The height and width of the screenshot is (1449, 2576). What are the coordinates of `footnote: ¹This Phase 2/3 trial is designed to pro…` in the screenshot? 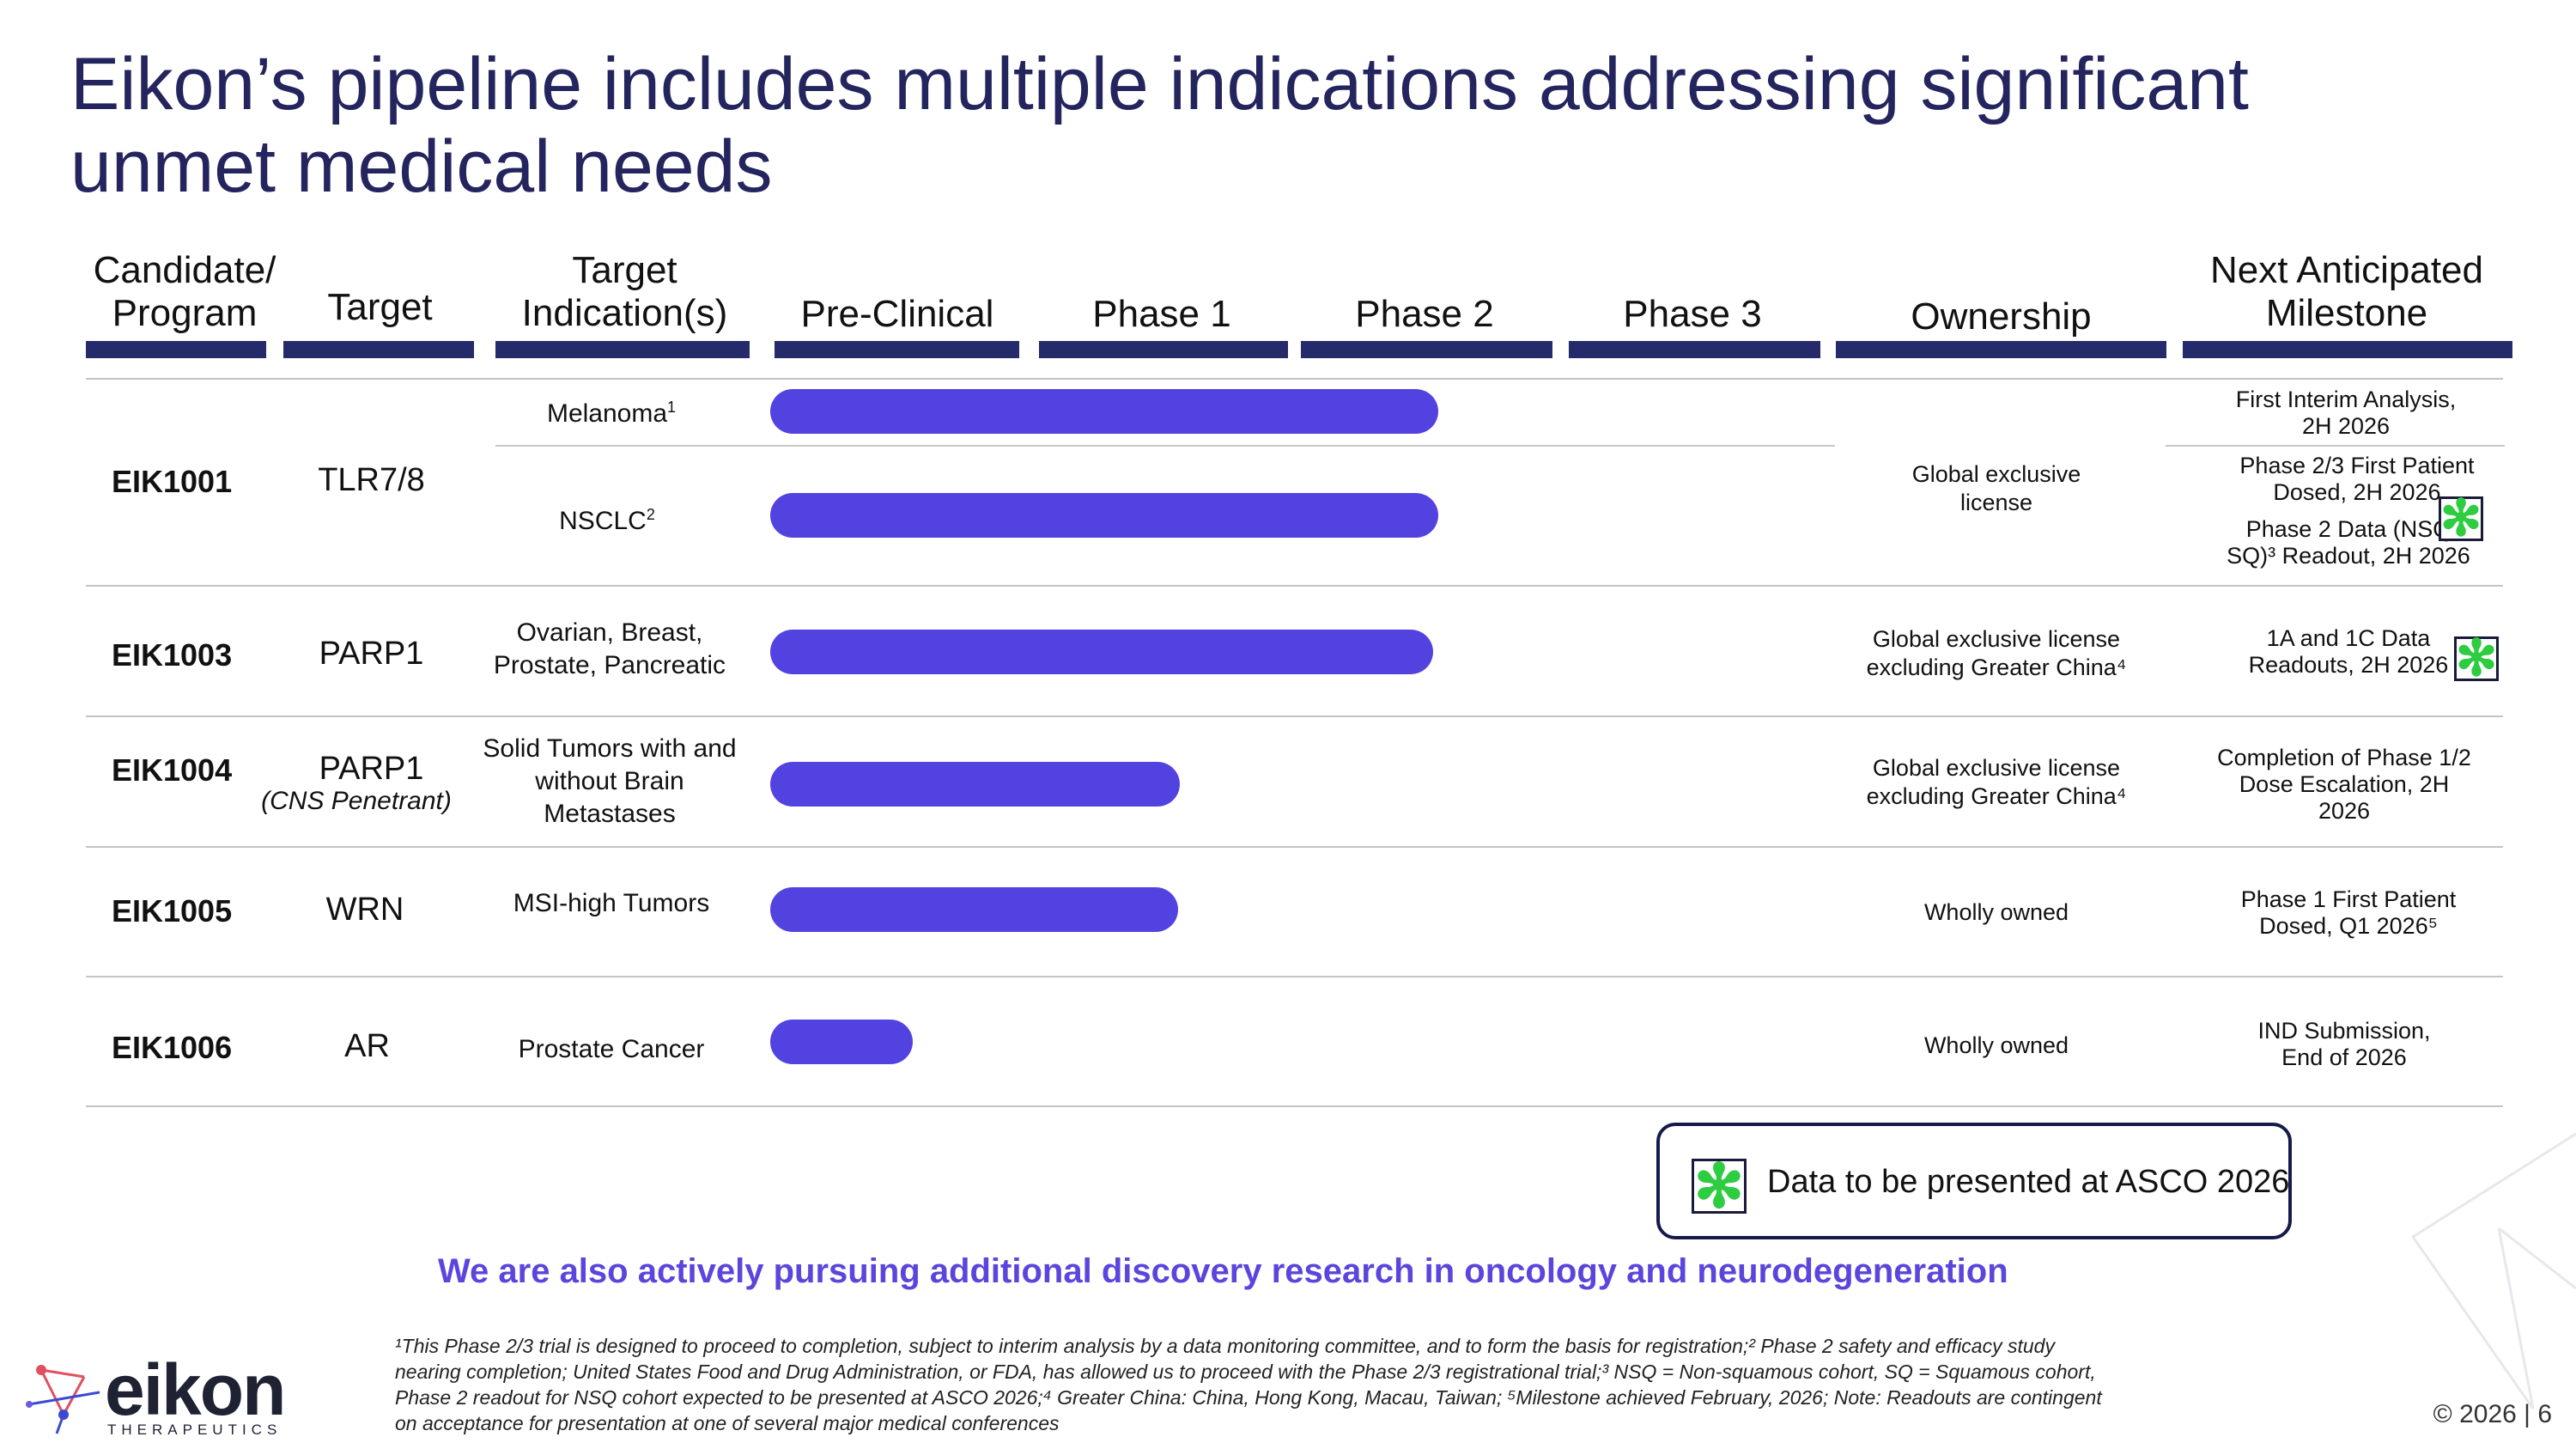 It's located at (1248, 1384).